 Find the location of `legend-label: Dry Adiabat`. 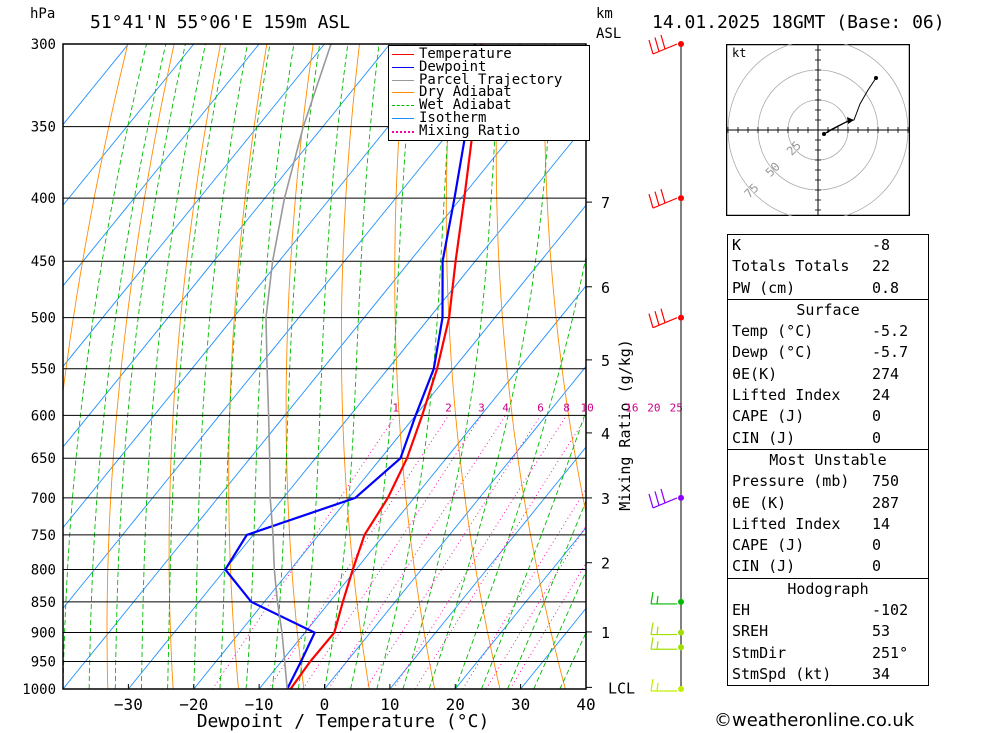

legend-label: Dry Adiabat is located at coordinates (465, 92).